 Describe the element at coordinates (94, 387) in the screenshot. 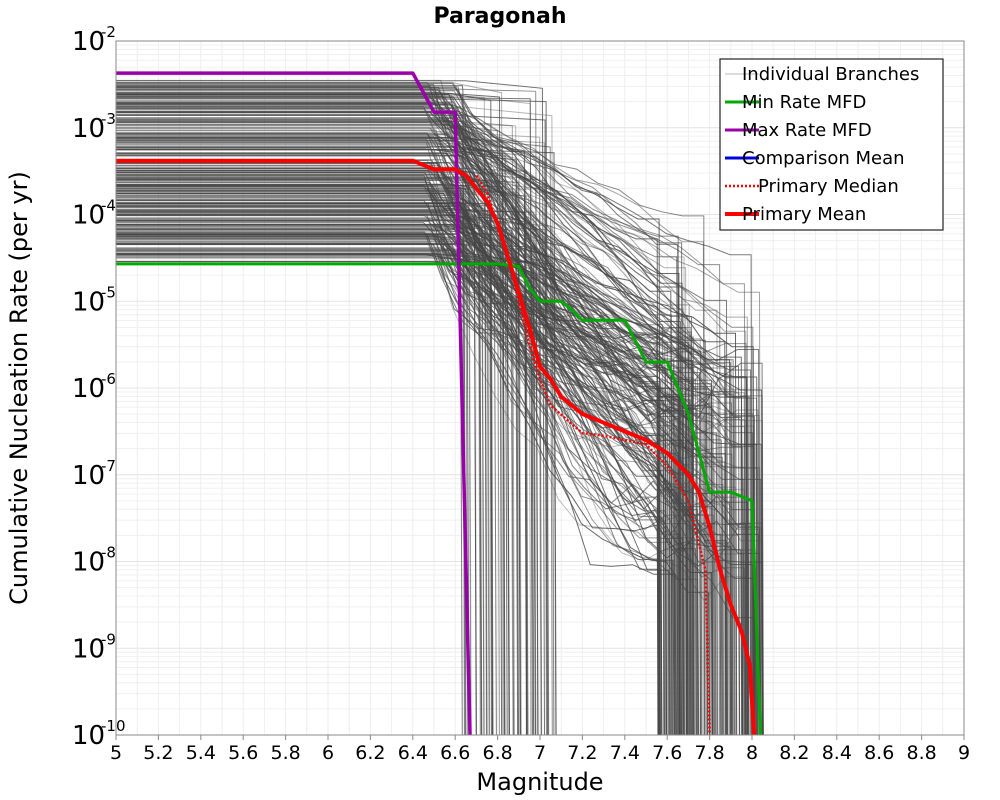

I see `y-tick-label: 10⁻⁶` at that location.